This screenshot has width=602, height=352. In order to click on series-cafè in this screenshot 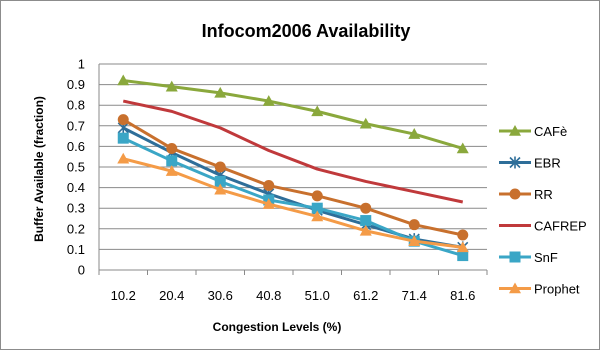, I will do `click(293, 114)`.